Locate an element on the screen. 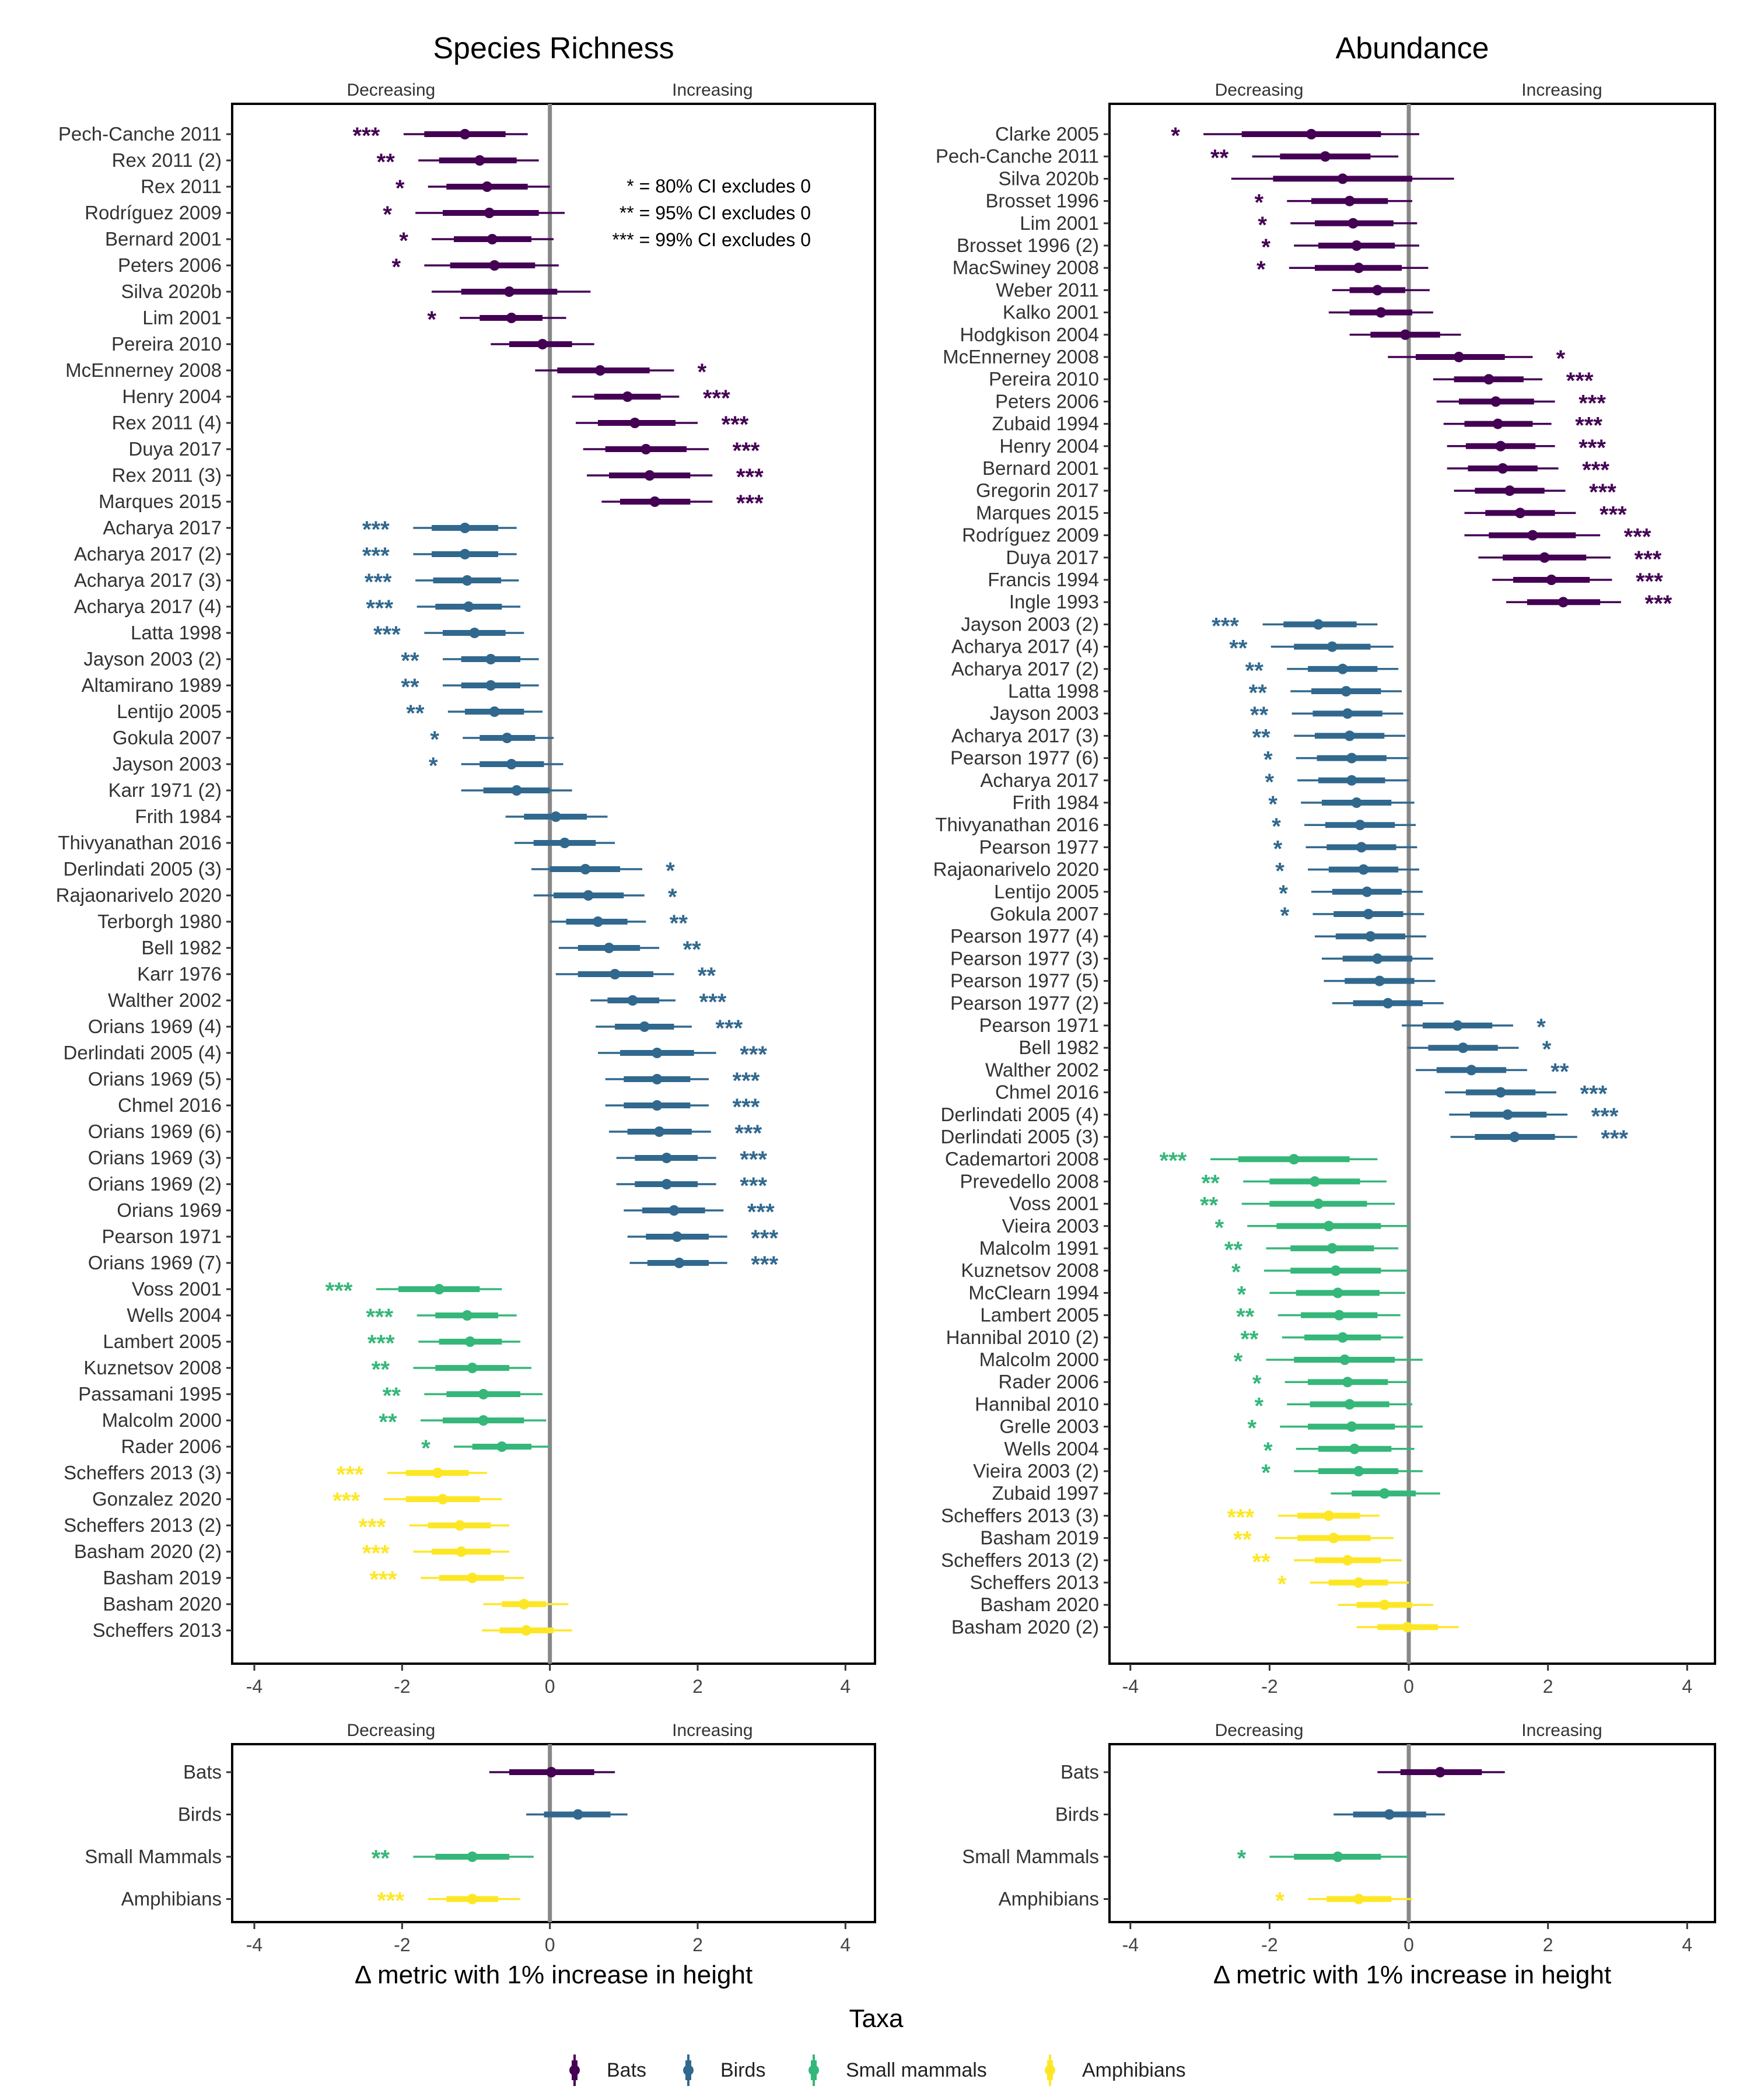 The width and height of the screenshot is (1750, 2100). study-label: Acharya 2017 (3) is located at coordinates (1025, 735).